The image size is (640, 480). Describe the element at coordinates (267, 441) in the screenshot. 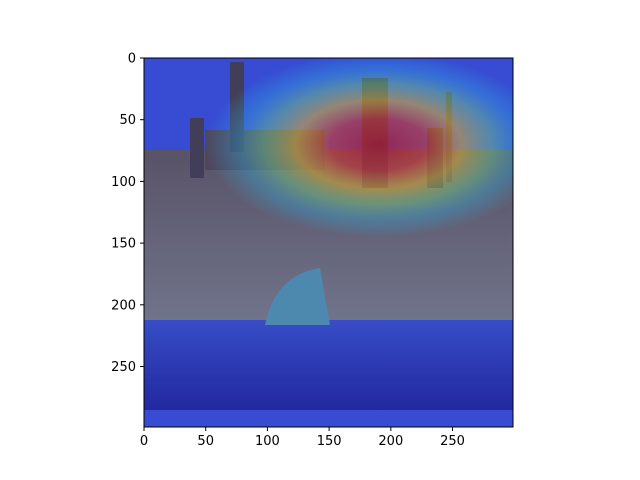

I see `x-tick-label: 100` at that location.